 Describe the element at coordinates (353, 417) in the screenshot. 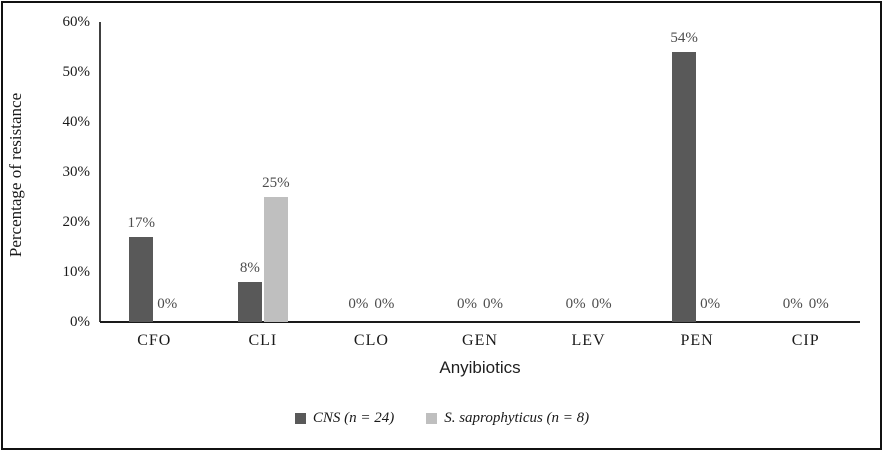

I see `legend-label-cns: CNS (n = 24)` at that location.